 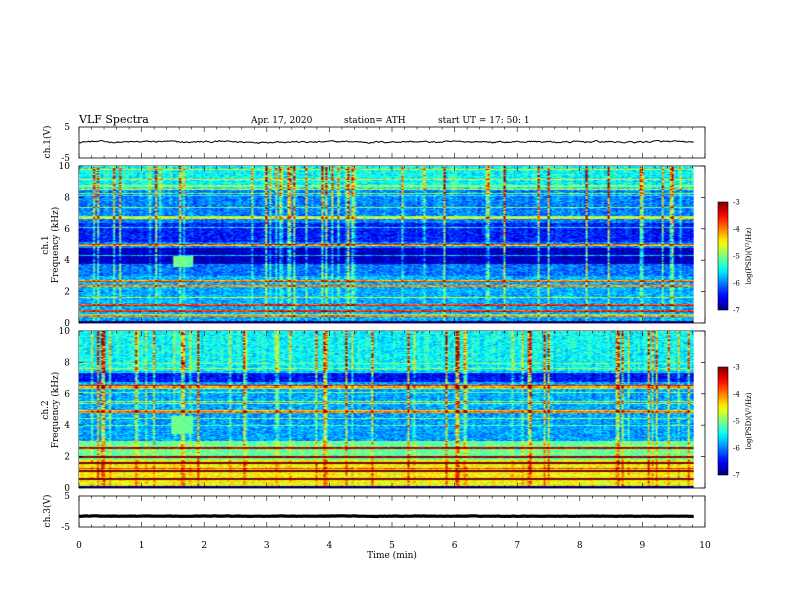 What do you see at coordinates (46, 244) in the screenshot?
I see `ch1-spectrogram-ylabel-line1: ch.1` at bounding box center [46, 244].